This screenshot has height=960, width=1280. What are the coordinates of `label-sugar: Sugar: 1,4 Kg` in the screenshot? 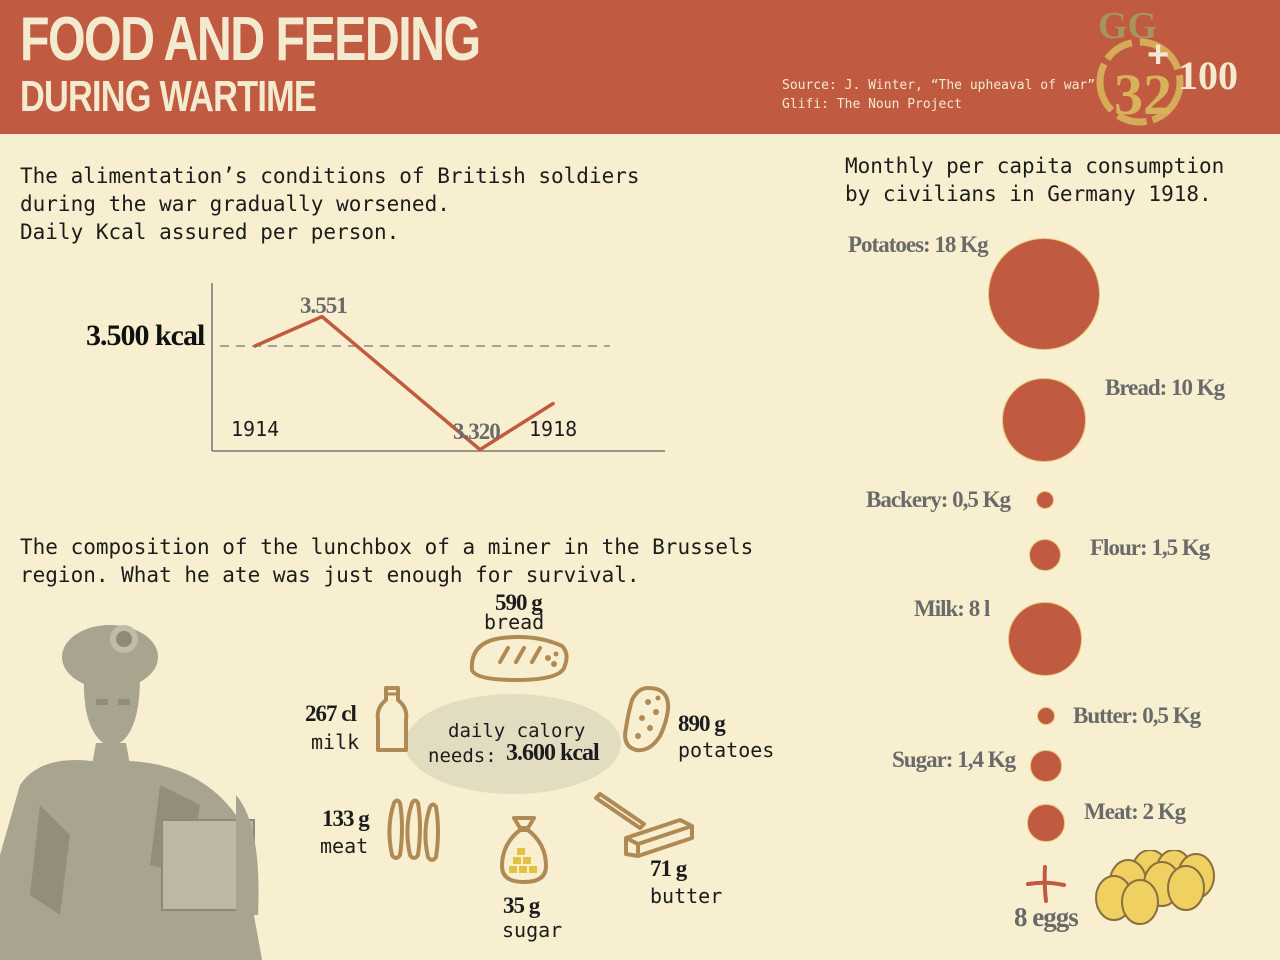 It's located at (954, 759).